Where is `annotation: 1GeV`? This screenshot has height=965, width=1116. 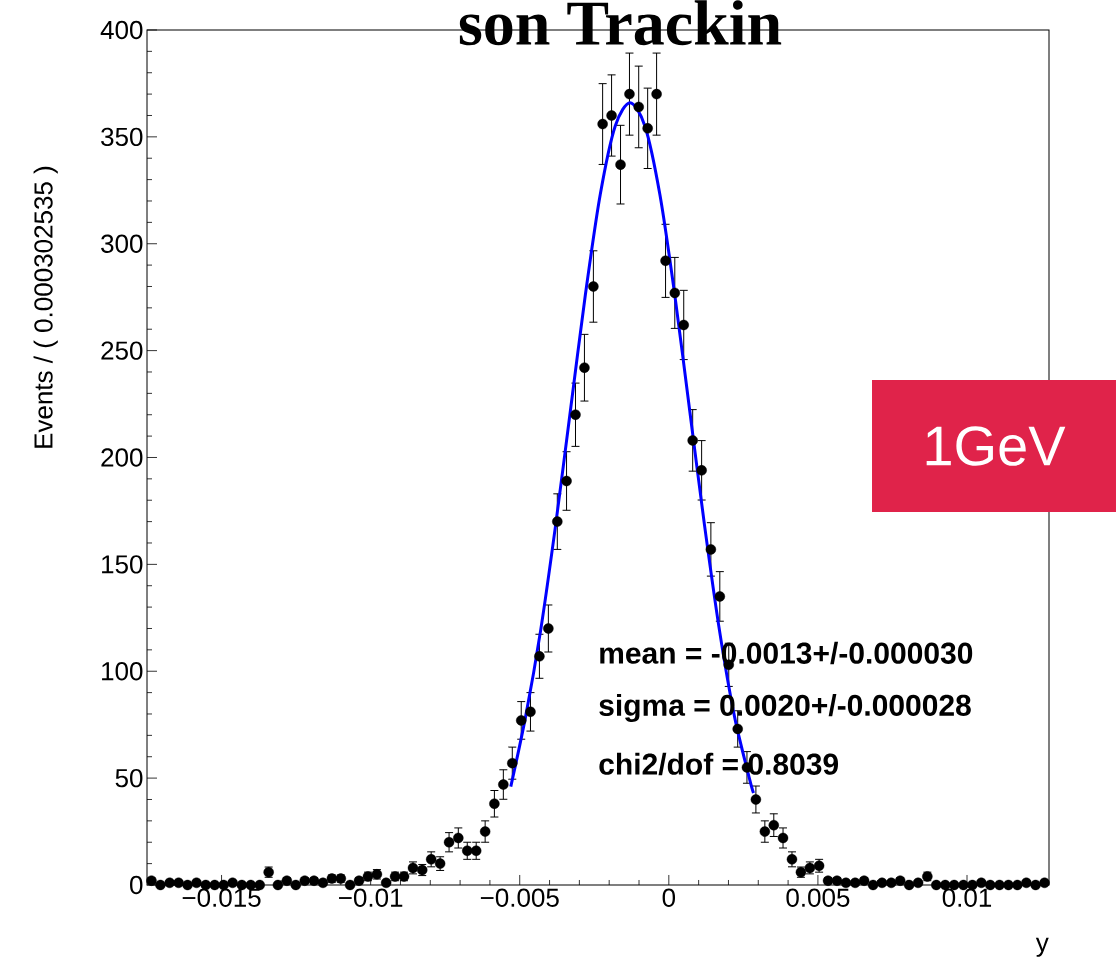
annotation: 1GeV is located at coordinates (996, 446).